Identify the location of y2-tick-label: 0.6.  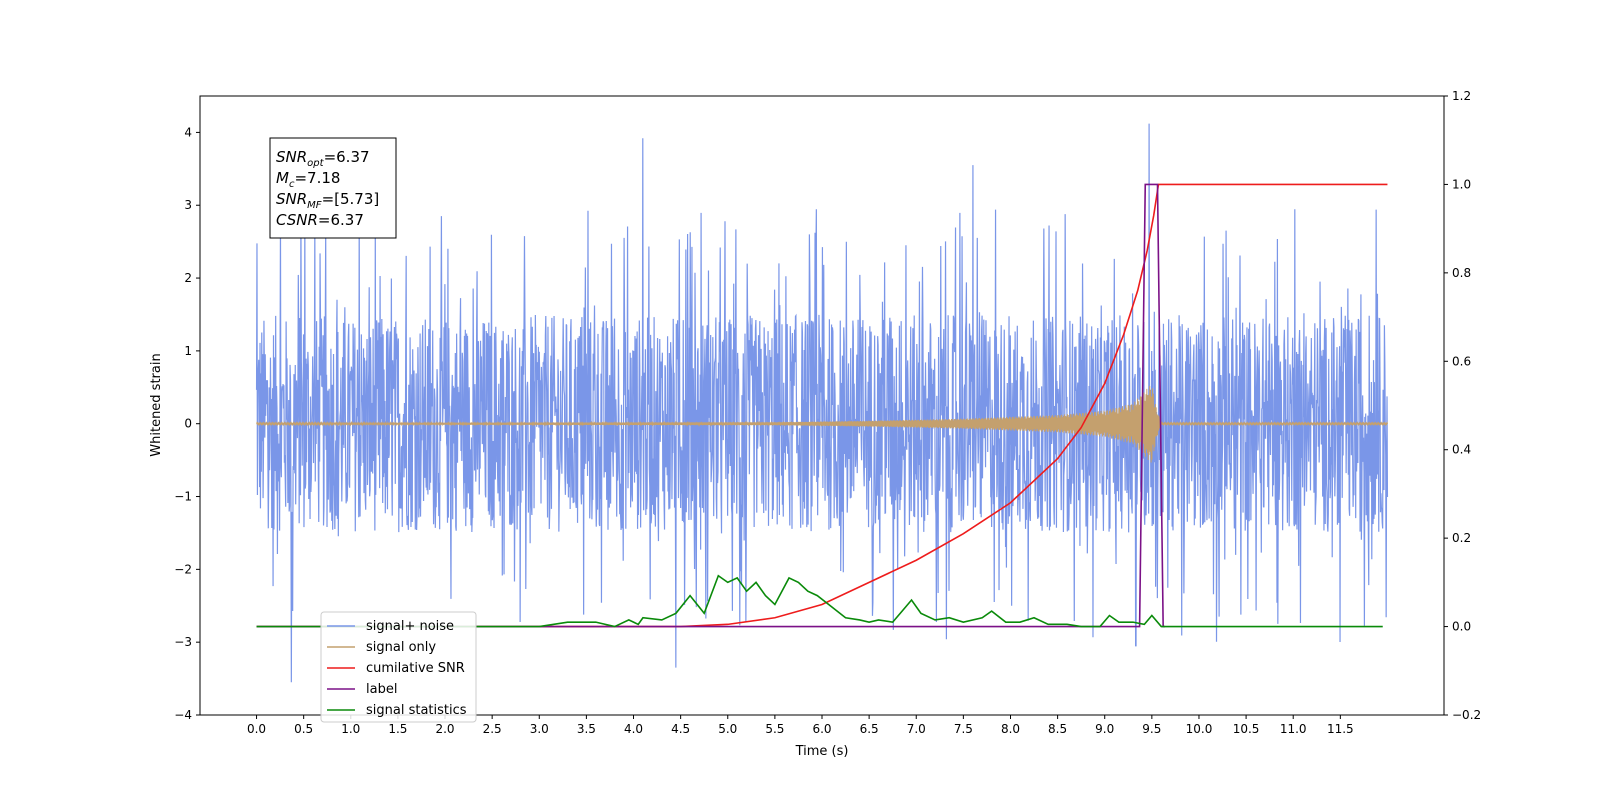
(1461, 361).